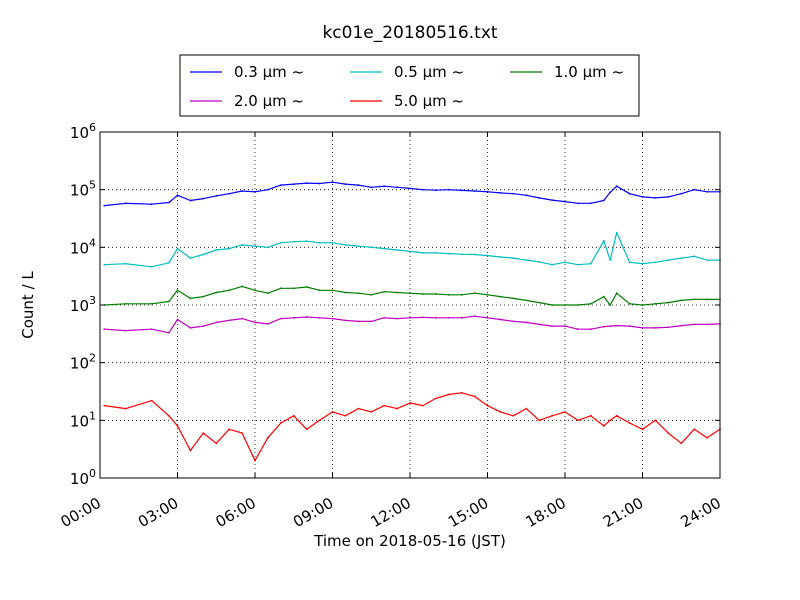 This screenshot has width=800, height=600. Describe the element at coordinates (83, 131) in the screenshot. I see `y-tick-label: 10⁶` at that location.